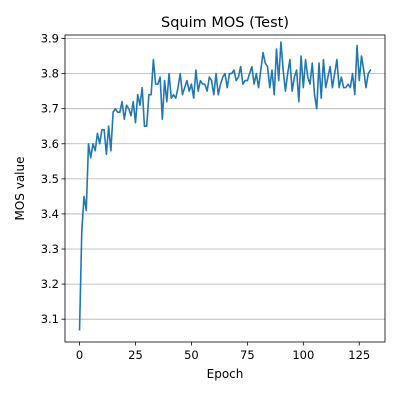 This screenshot has height=400, width=400. Describe the element at coordinates (247, 355) in the screenshot. I see `x-tick-label: 75` at that location.